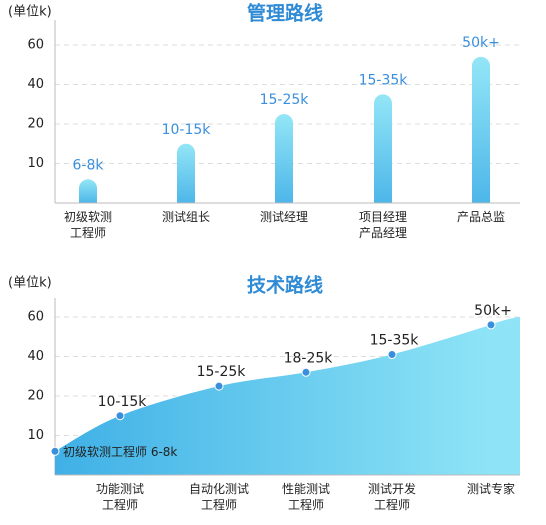 This screenshot has height=525, width=546. I want to click on x-tick-label: 测试专家, so click(491, 488).